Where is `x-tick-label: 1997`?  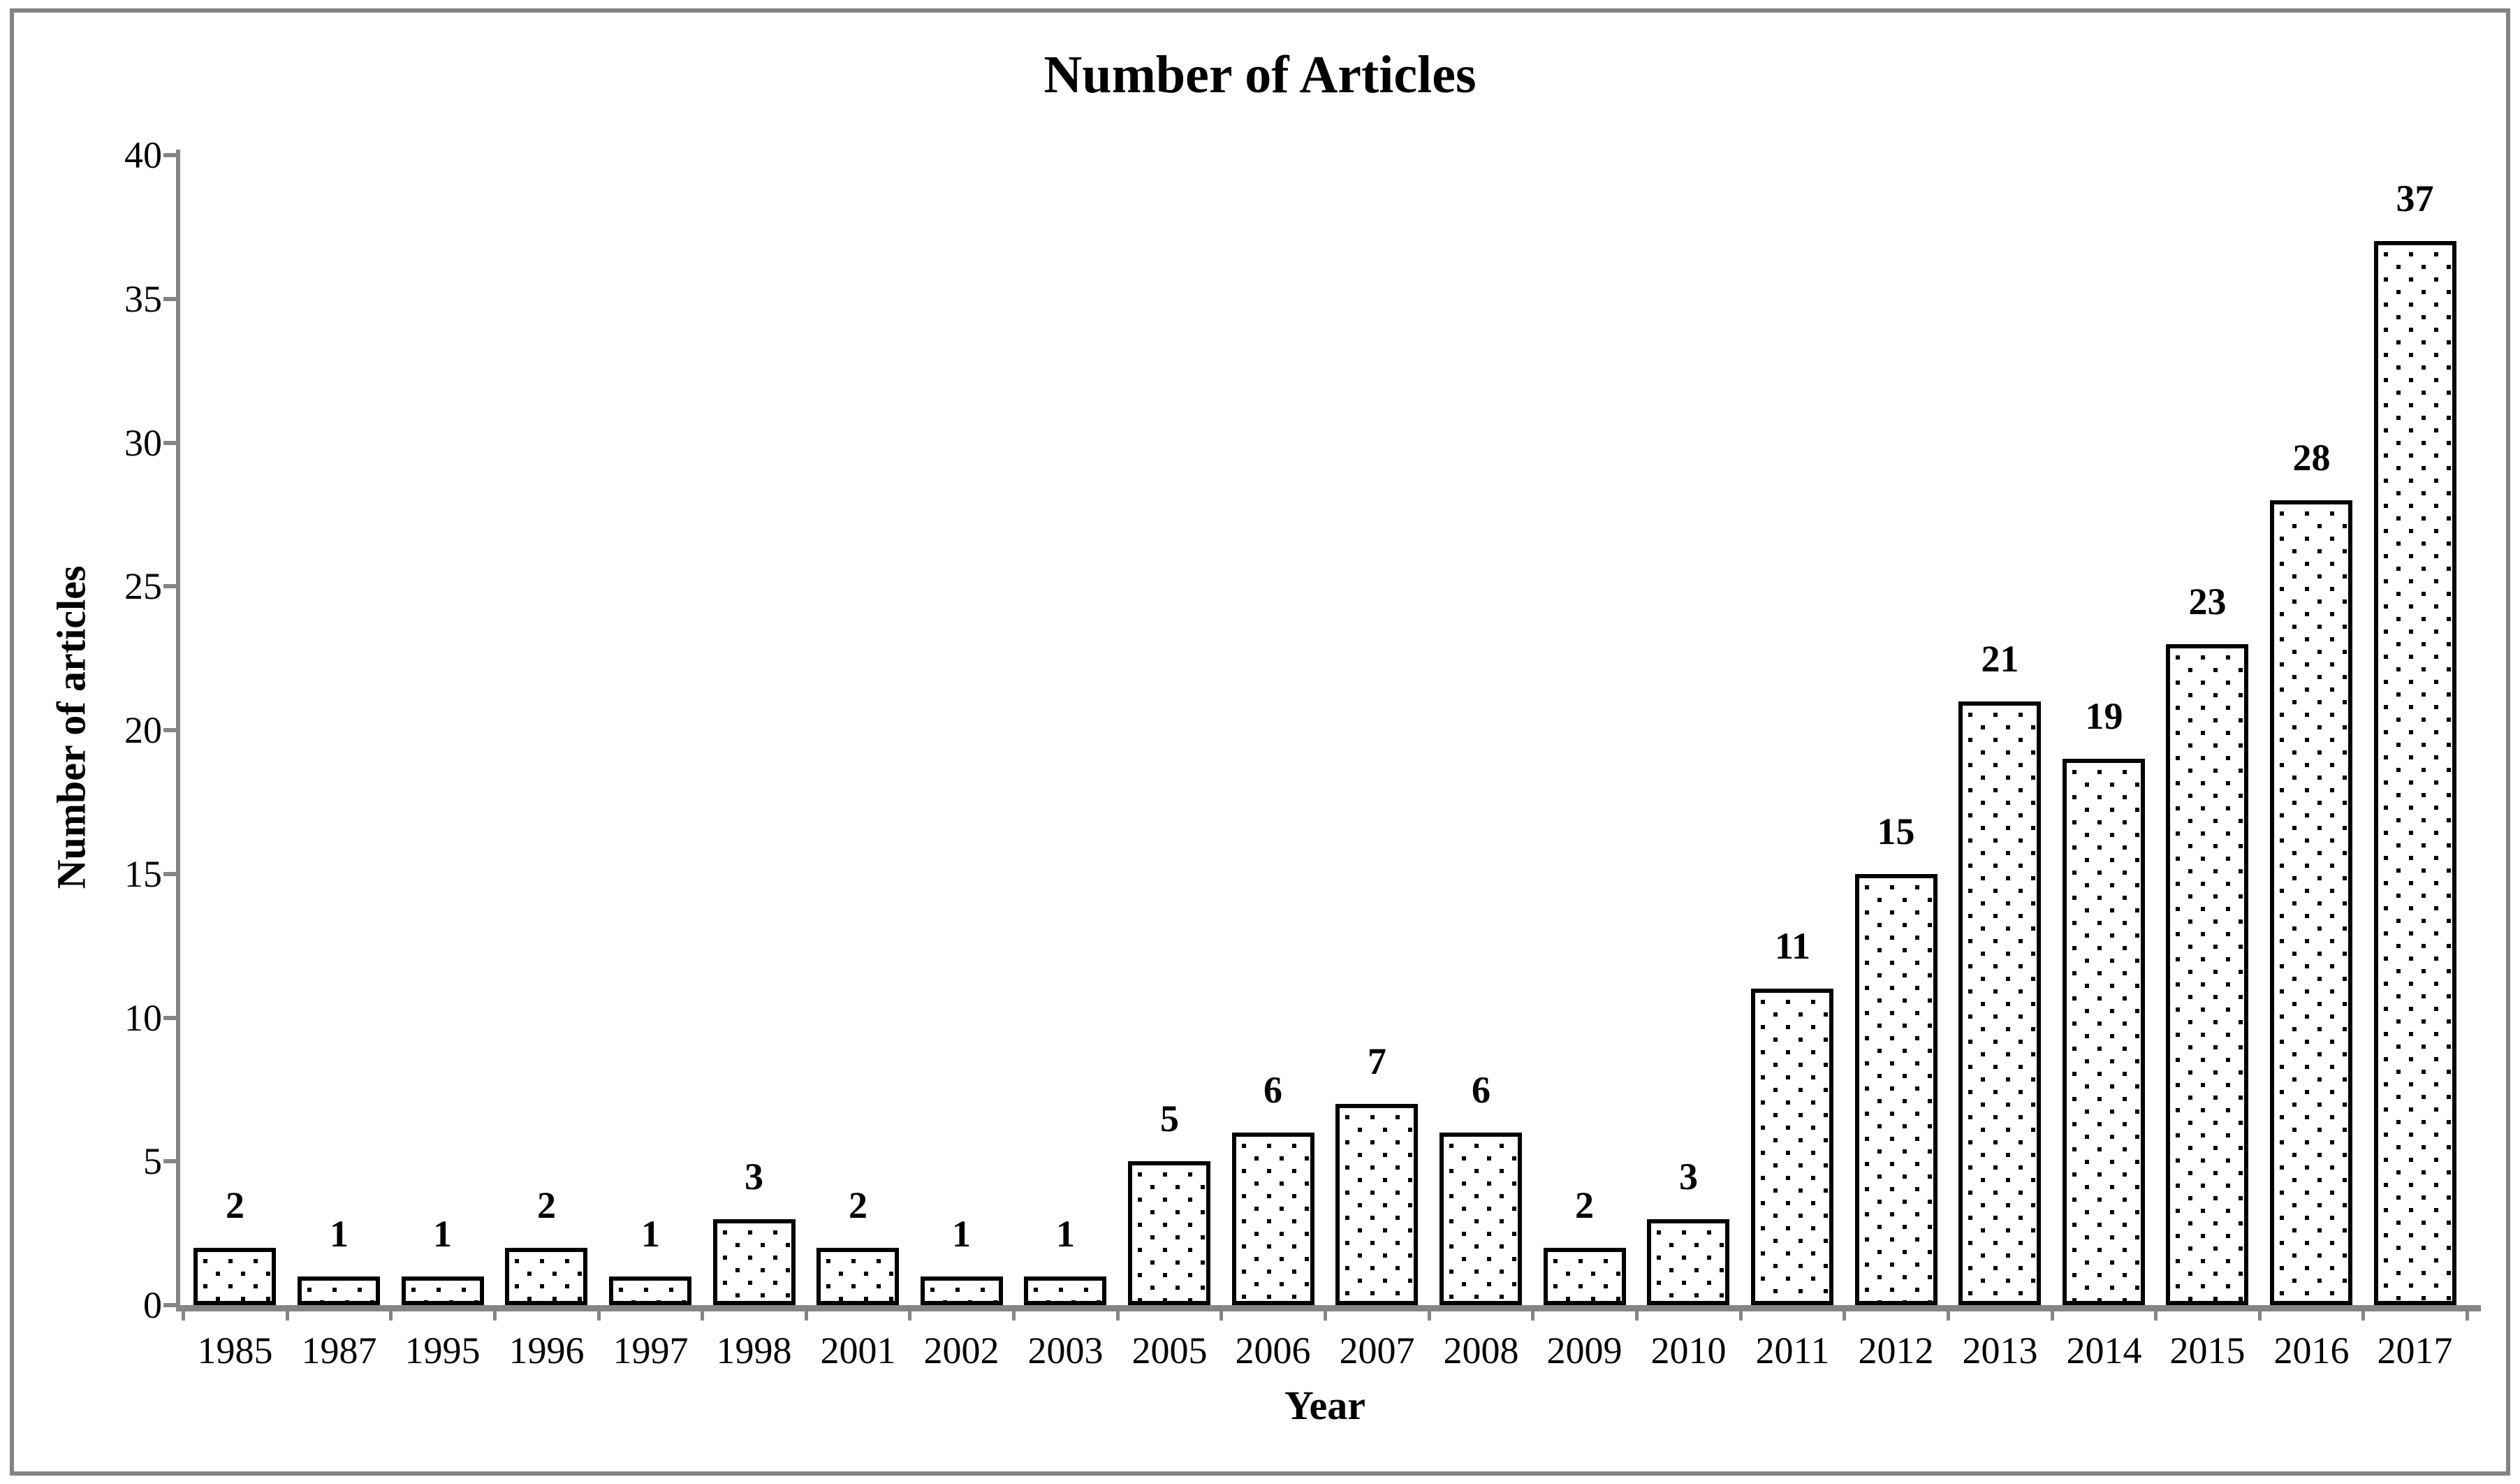
x-tick-label: 1997 is located at coordinates (651, 1351).